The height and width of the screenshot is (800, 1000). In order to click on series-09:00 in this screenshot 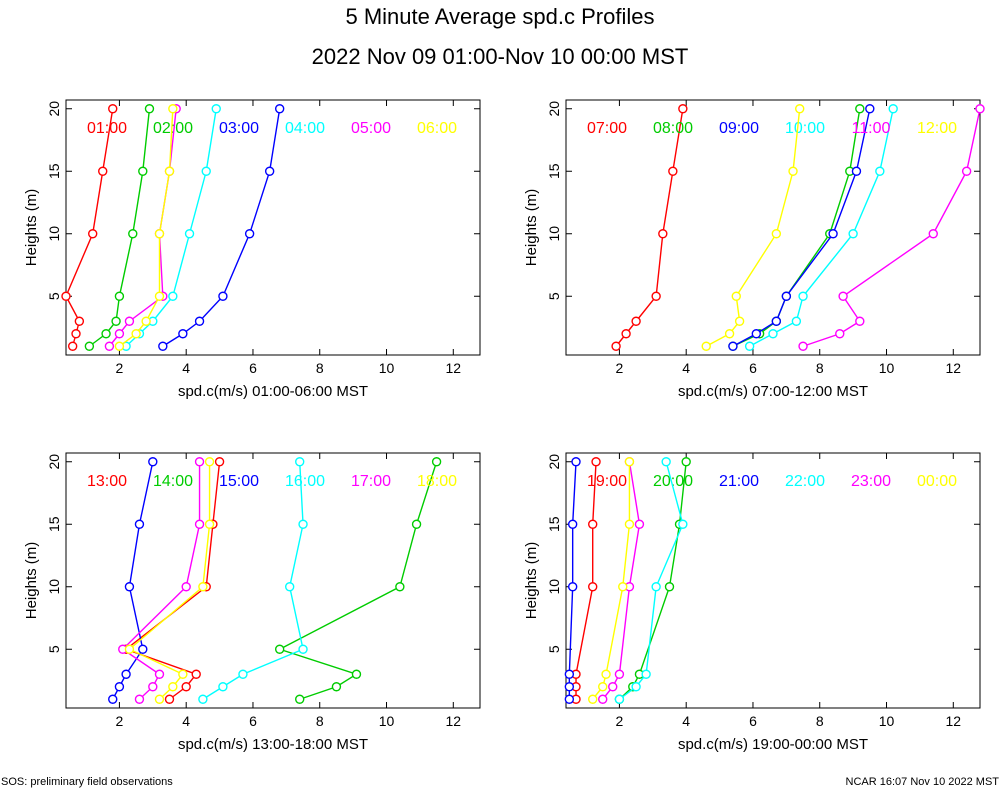, I will do `click(801, 227)`.